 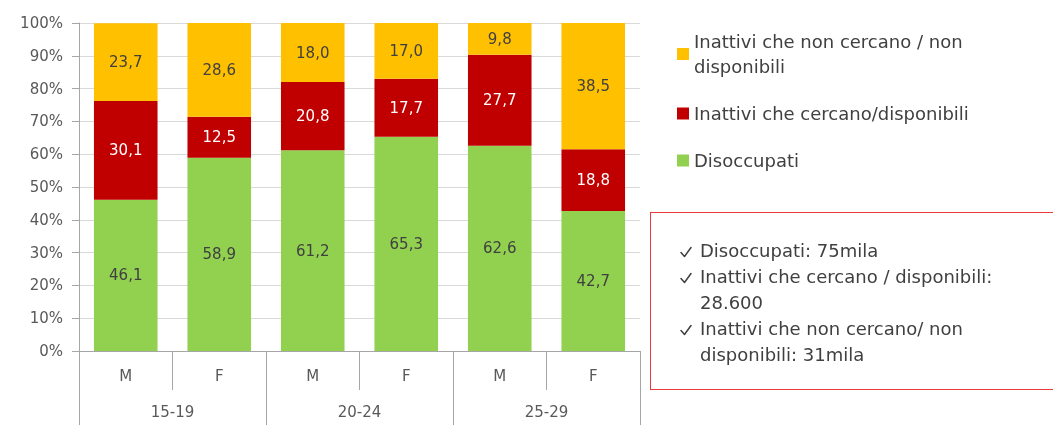 I want to click on y-tick-label: 30%, so click(x=46, y=252).